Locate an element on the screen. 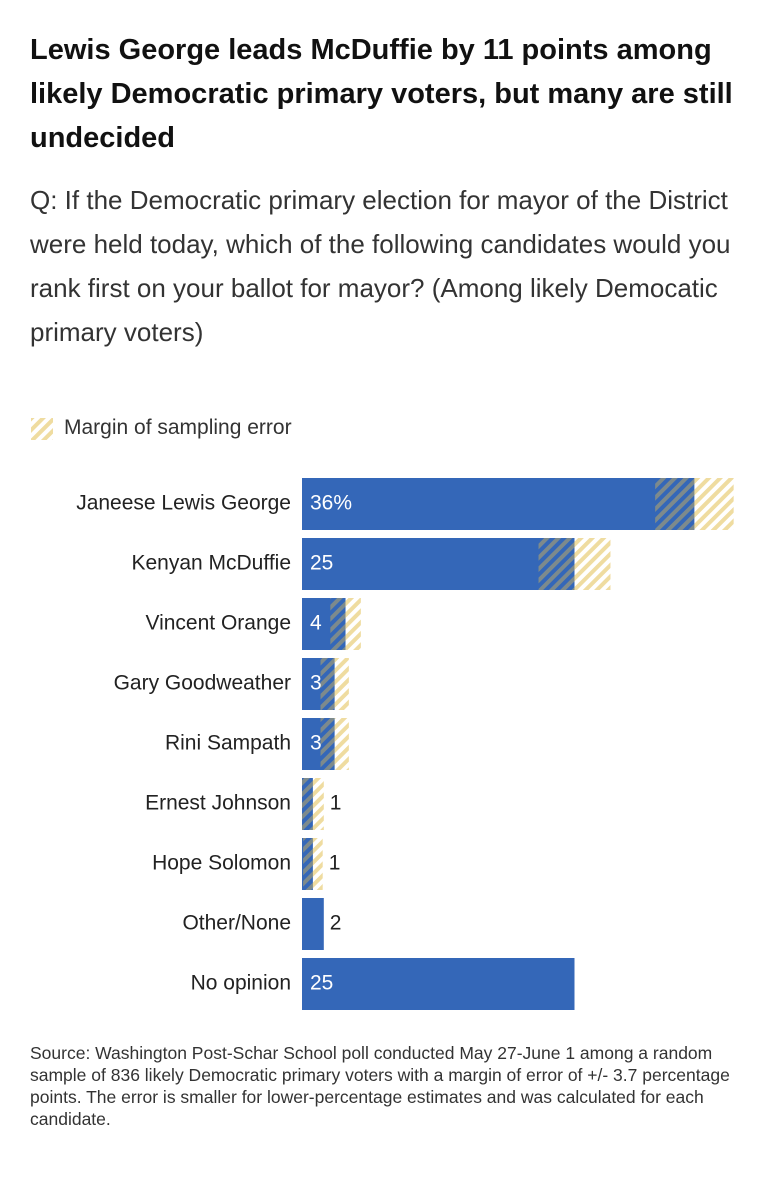 This screenshot has width=764, height=1200. category-label: Vincent Orange is located at coordinates (218, 623).